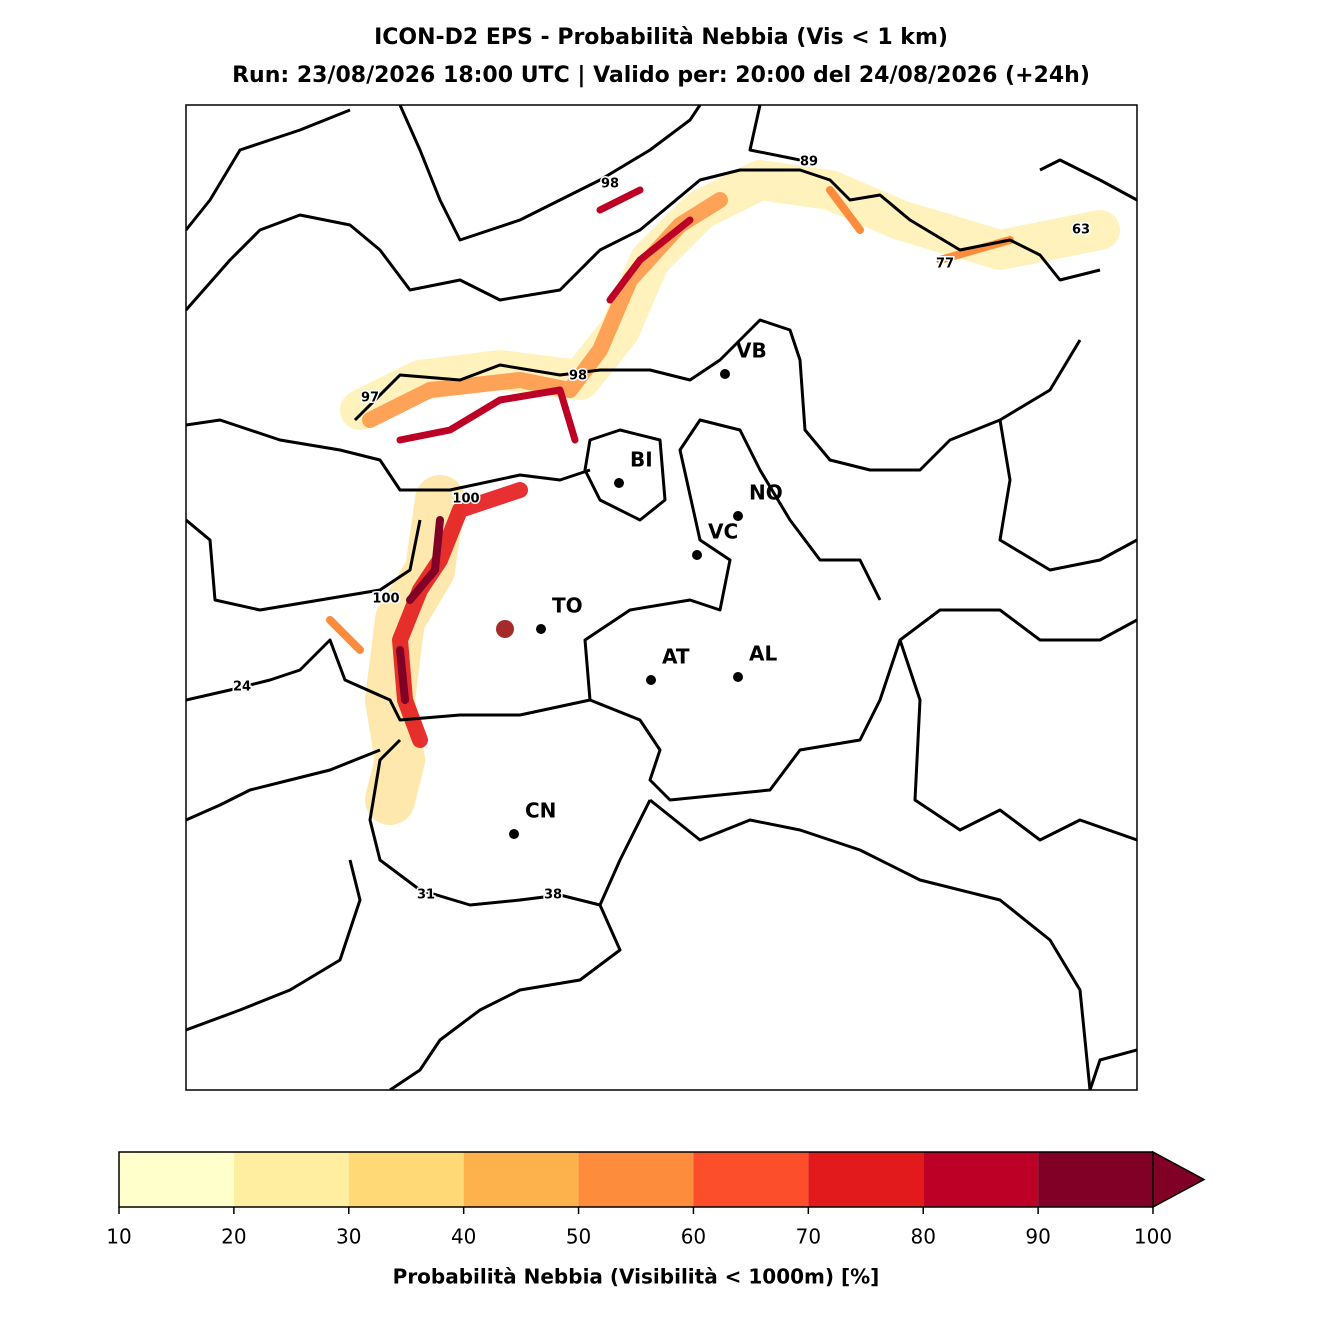  Describe the element at coordinates (426, 895) in the screenshot. I see `max-label: 31` at that location.